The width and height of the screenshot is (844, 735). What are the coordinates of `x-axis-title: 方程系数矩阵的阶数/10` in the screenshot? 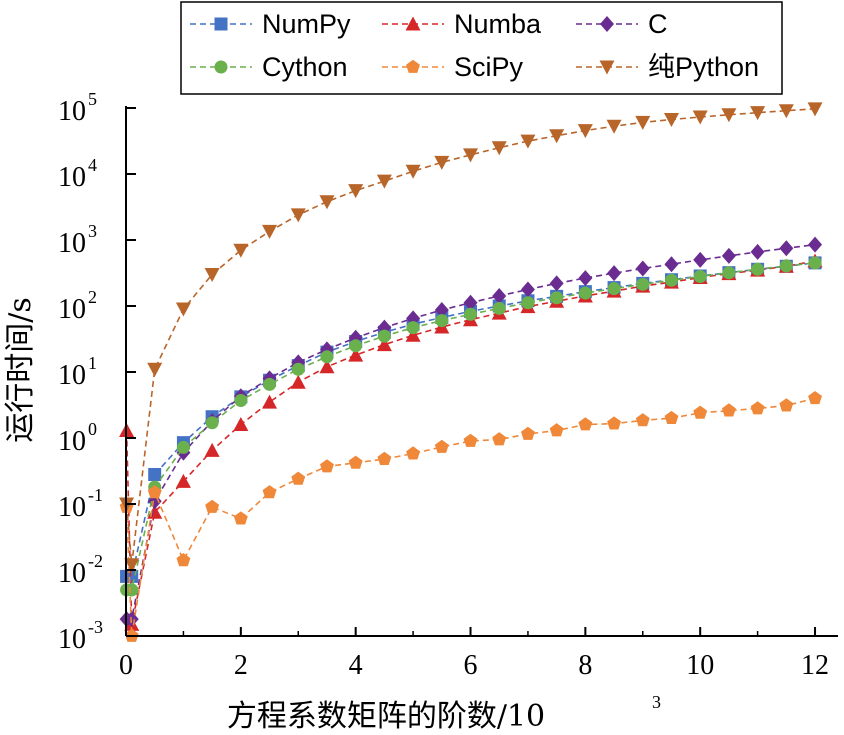 It's located at (386, 716).